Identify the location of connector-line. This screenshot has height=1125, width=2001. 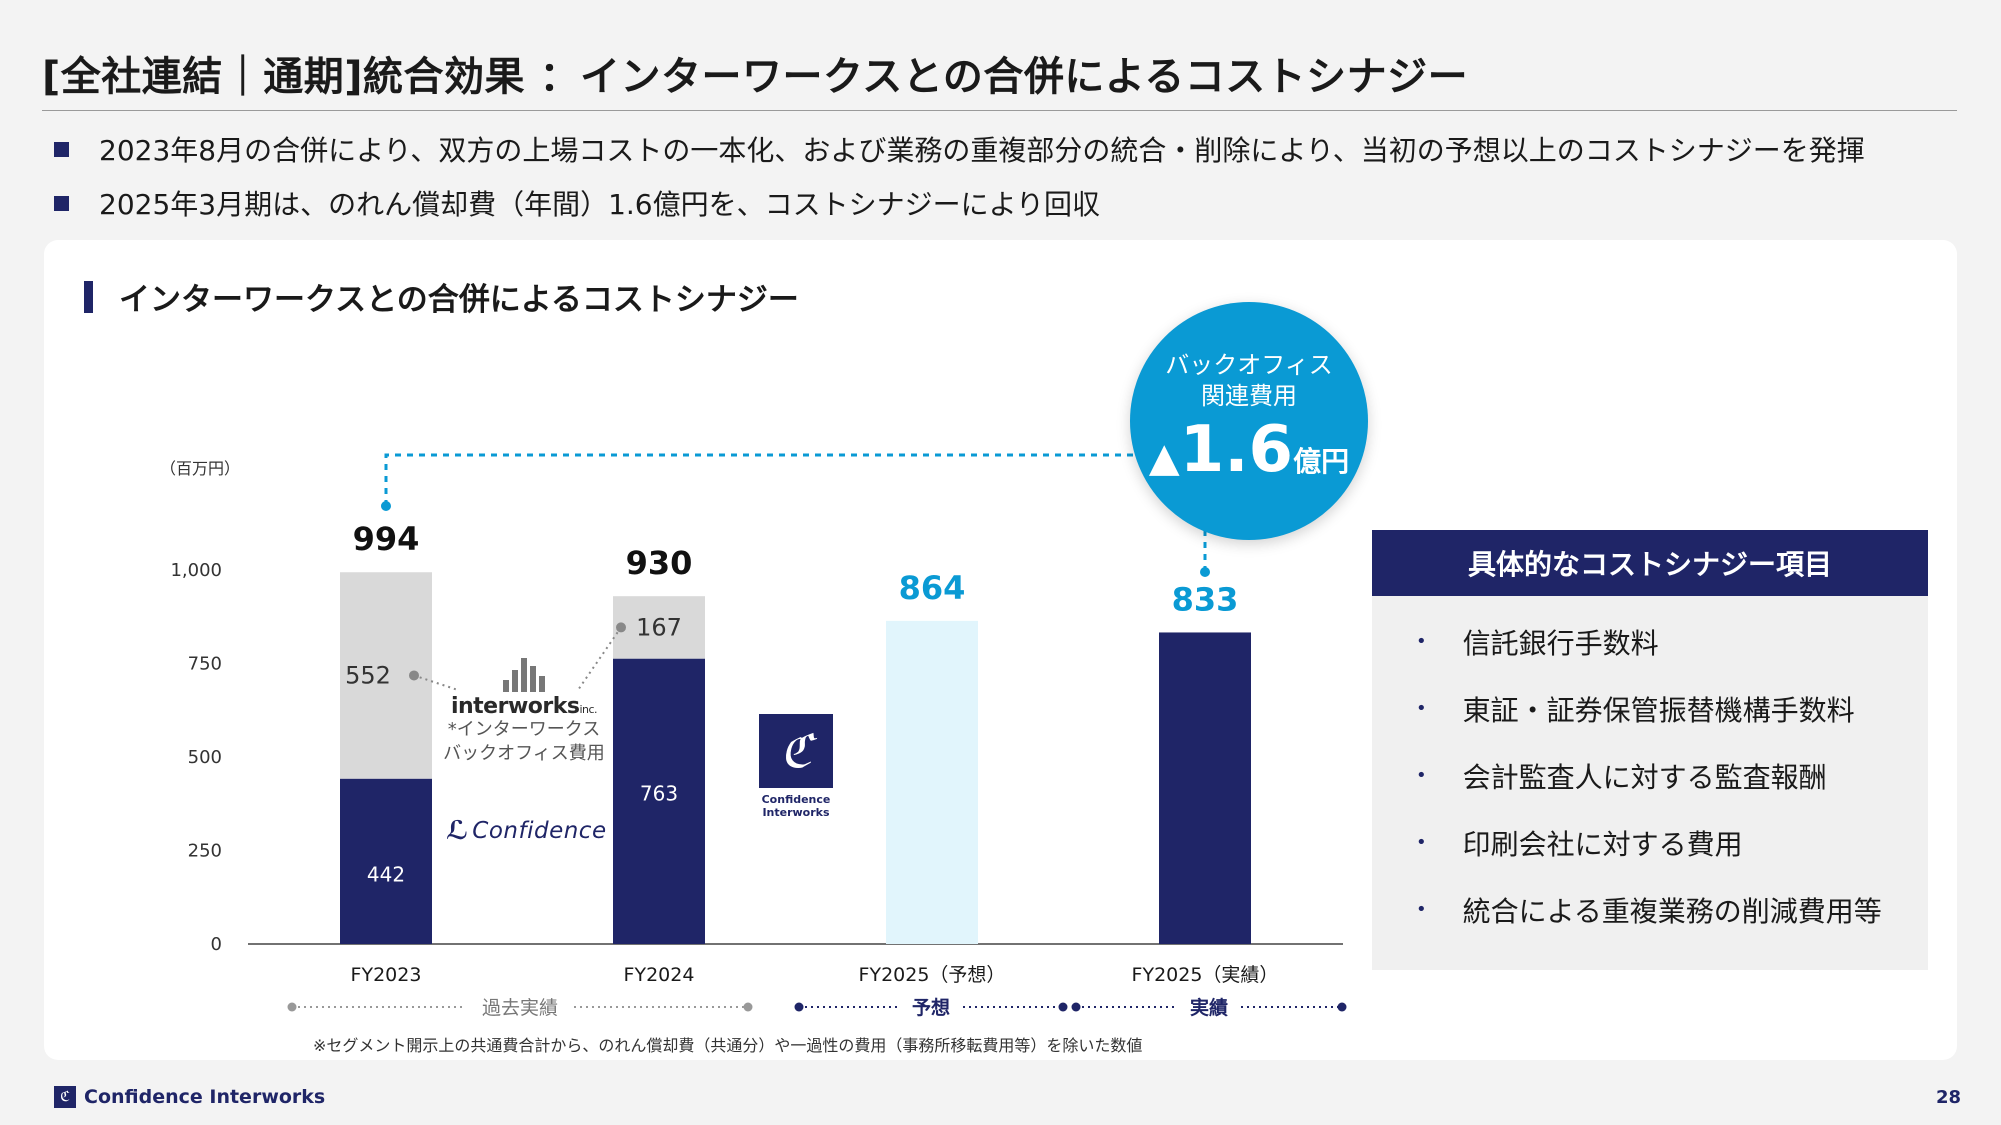
(762, 479).